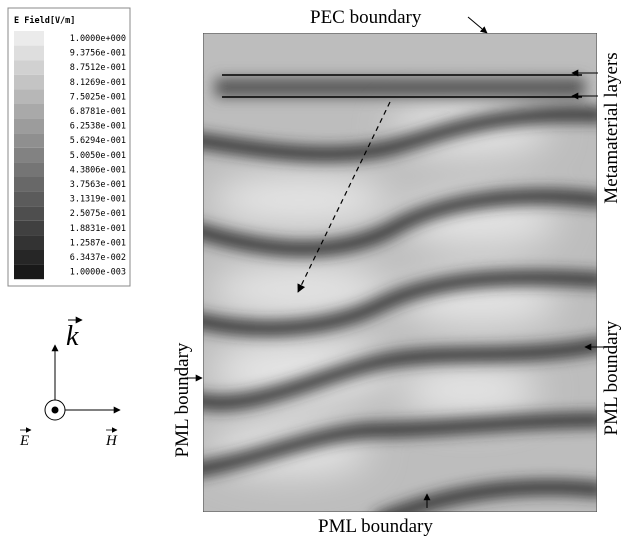  I want to click on legend-label: 1.0000e-003, so click(98, 273).